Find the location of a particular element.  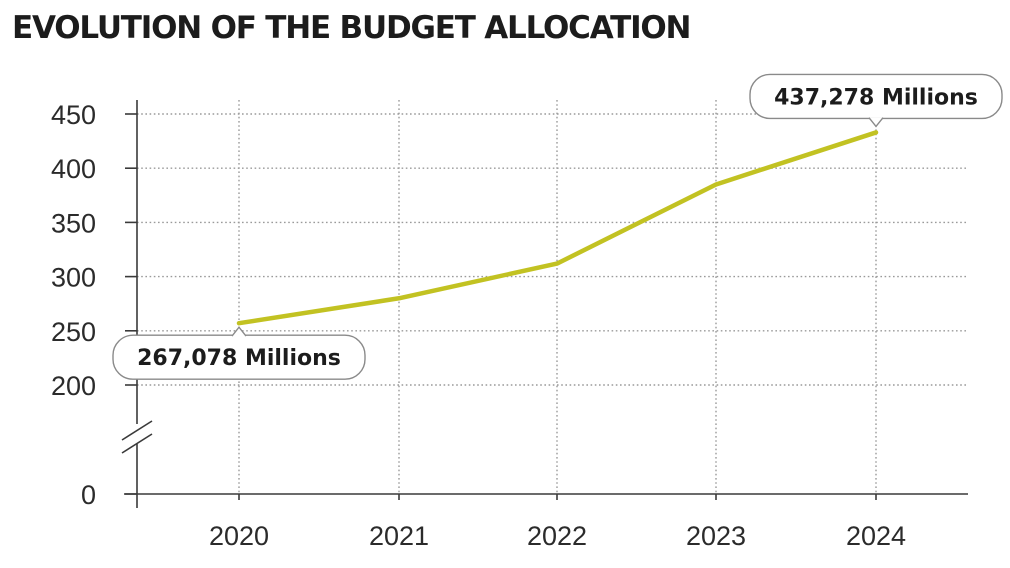

x-tick-label: 2022 is located at coordinates (557, 536).